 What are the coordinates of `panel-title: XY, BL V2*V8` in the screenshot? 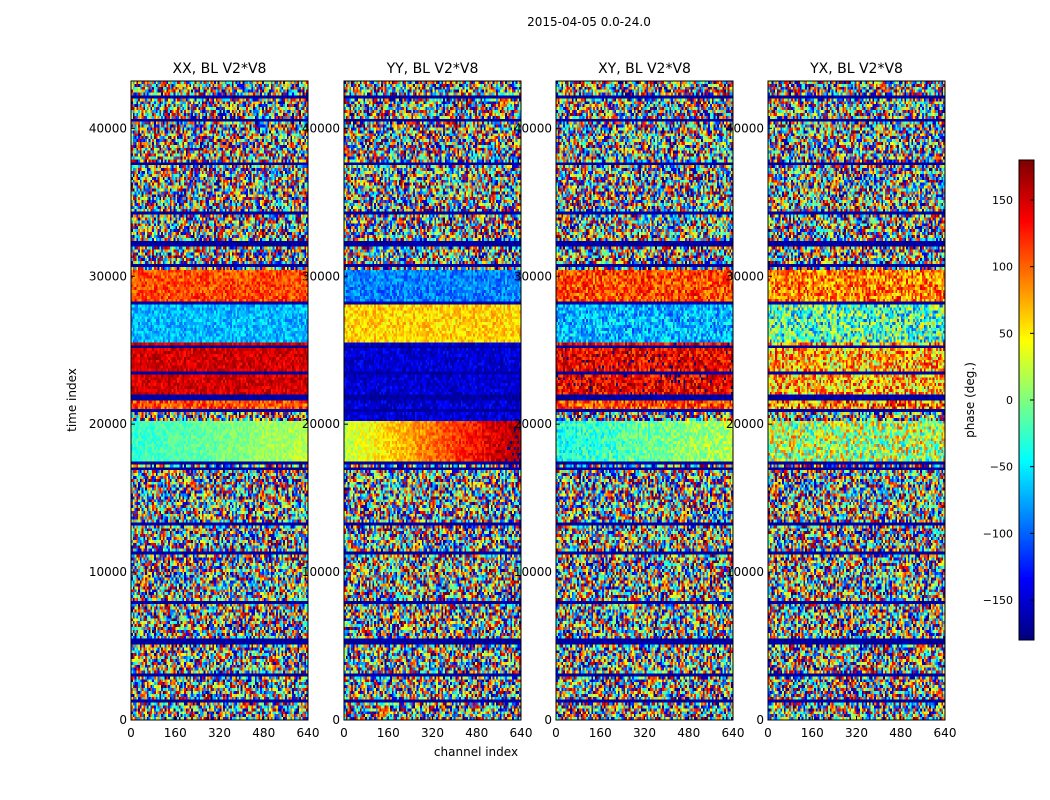 It's located at (644, 69).